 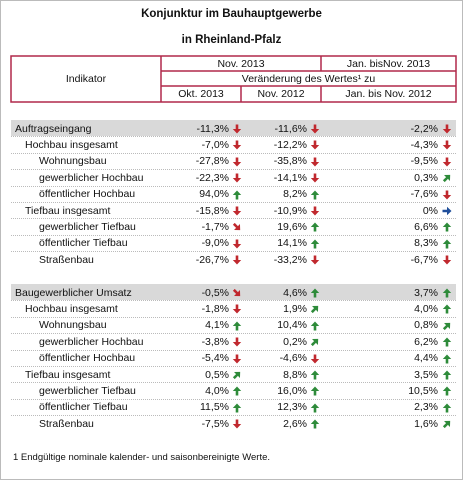 I want to click on cell-value: 4,0%, so click(x=217, y=390).